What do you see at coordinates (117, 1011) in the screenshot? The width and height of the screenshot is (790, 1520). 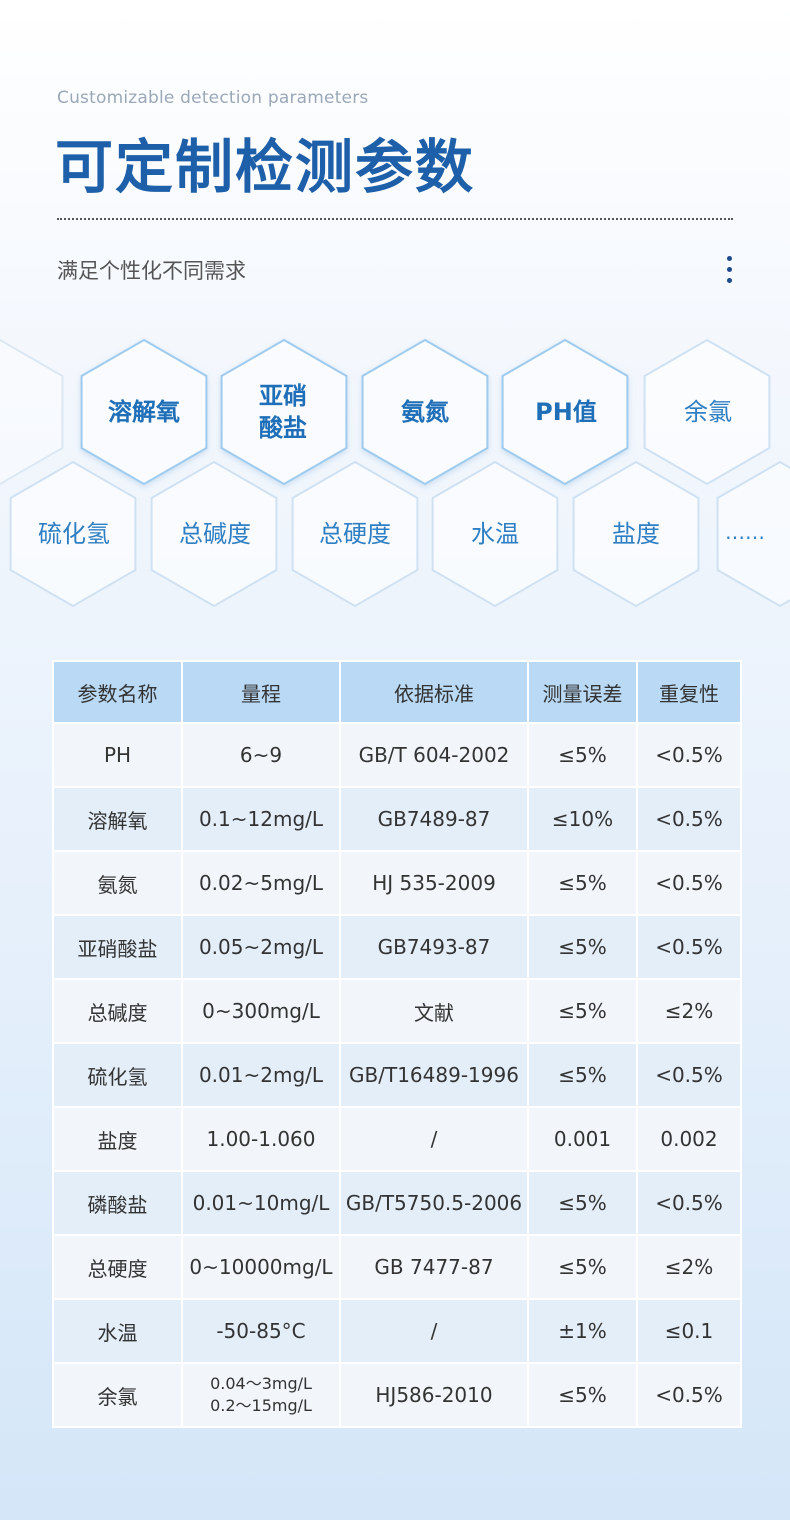 I see `cell: 总碱度` at bounding box center [117, 1011].